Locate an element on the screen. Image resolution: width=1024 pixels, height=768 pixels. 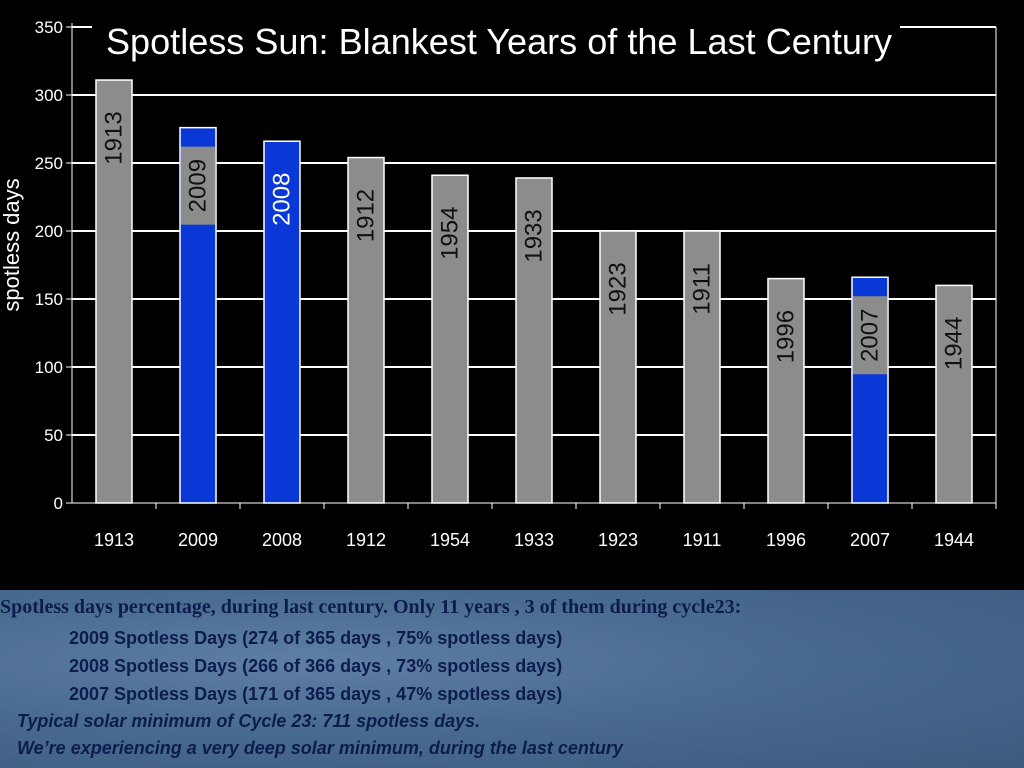
x-tick-label: 1923 is located at coordinates (618, 540).